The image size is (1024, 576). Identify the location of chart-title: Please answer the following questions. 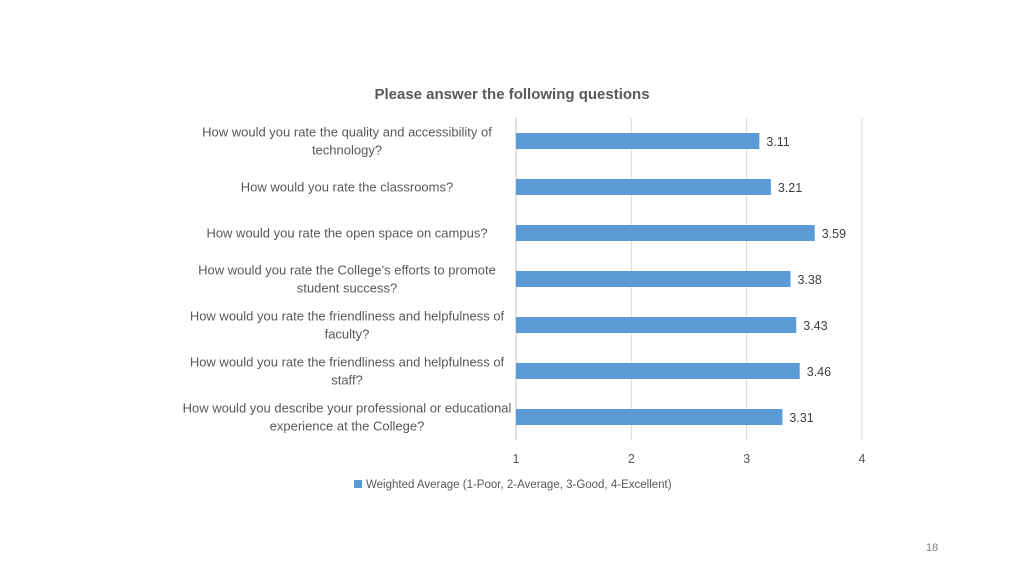
(511, 94).